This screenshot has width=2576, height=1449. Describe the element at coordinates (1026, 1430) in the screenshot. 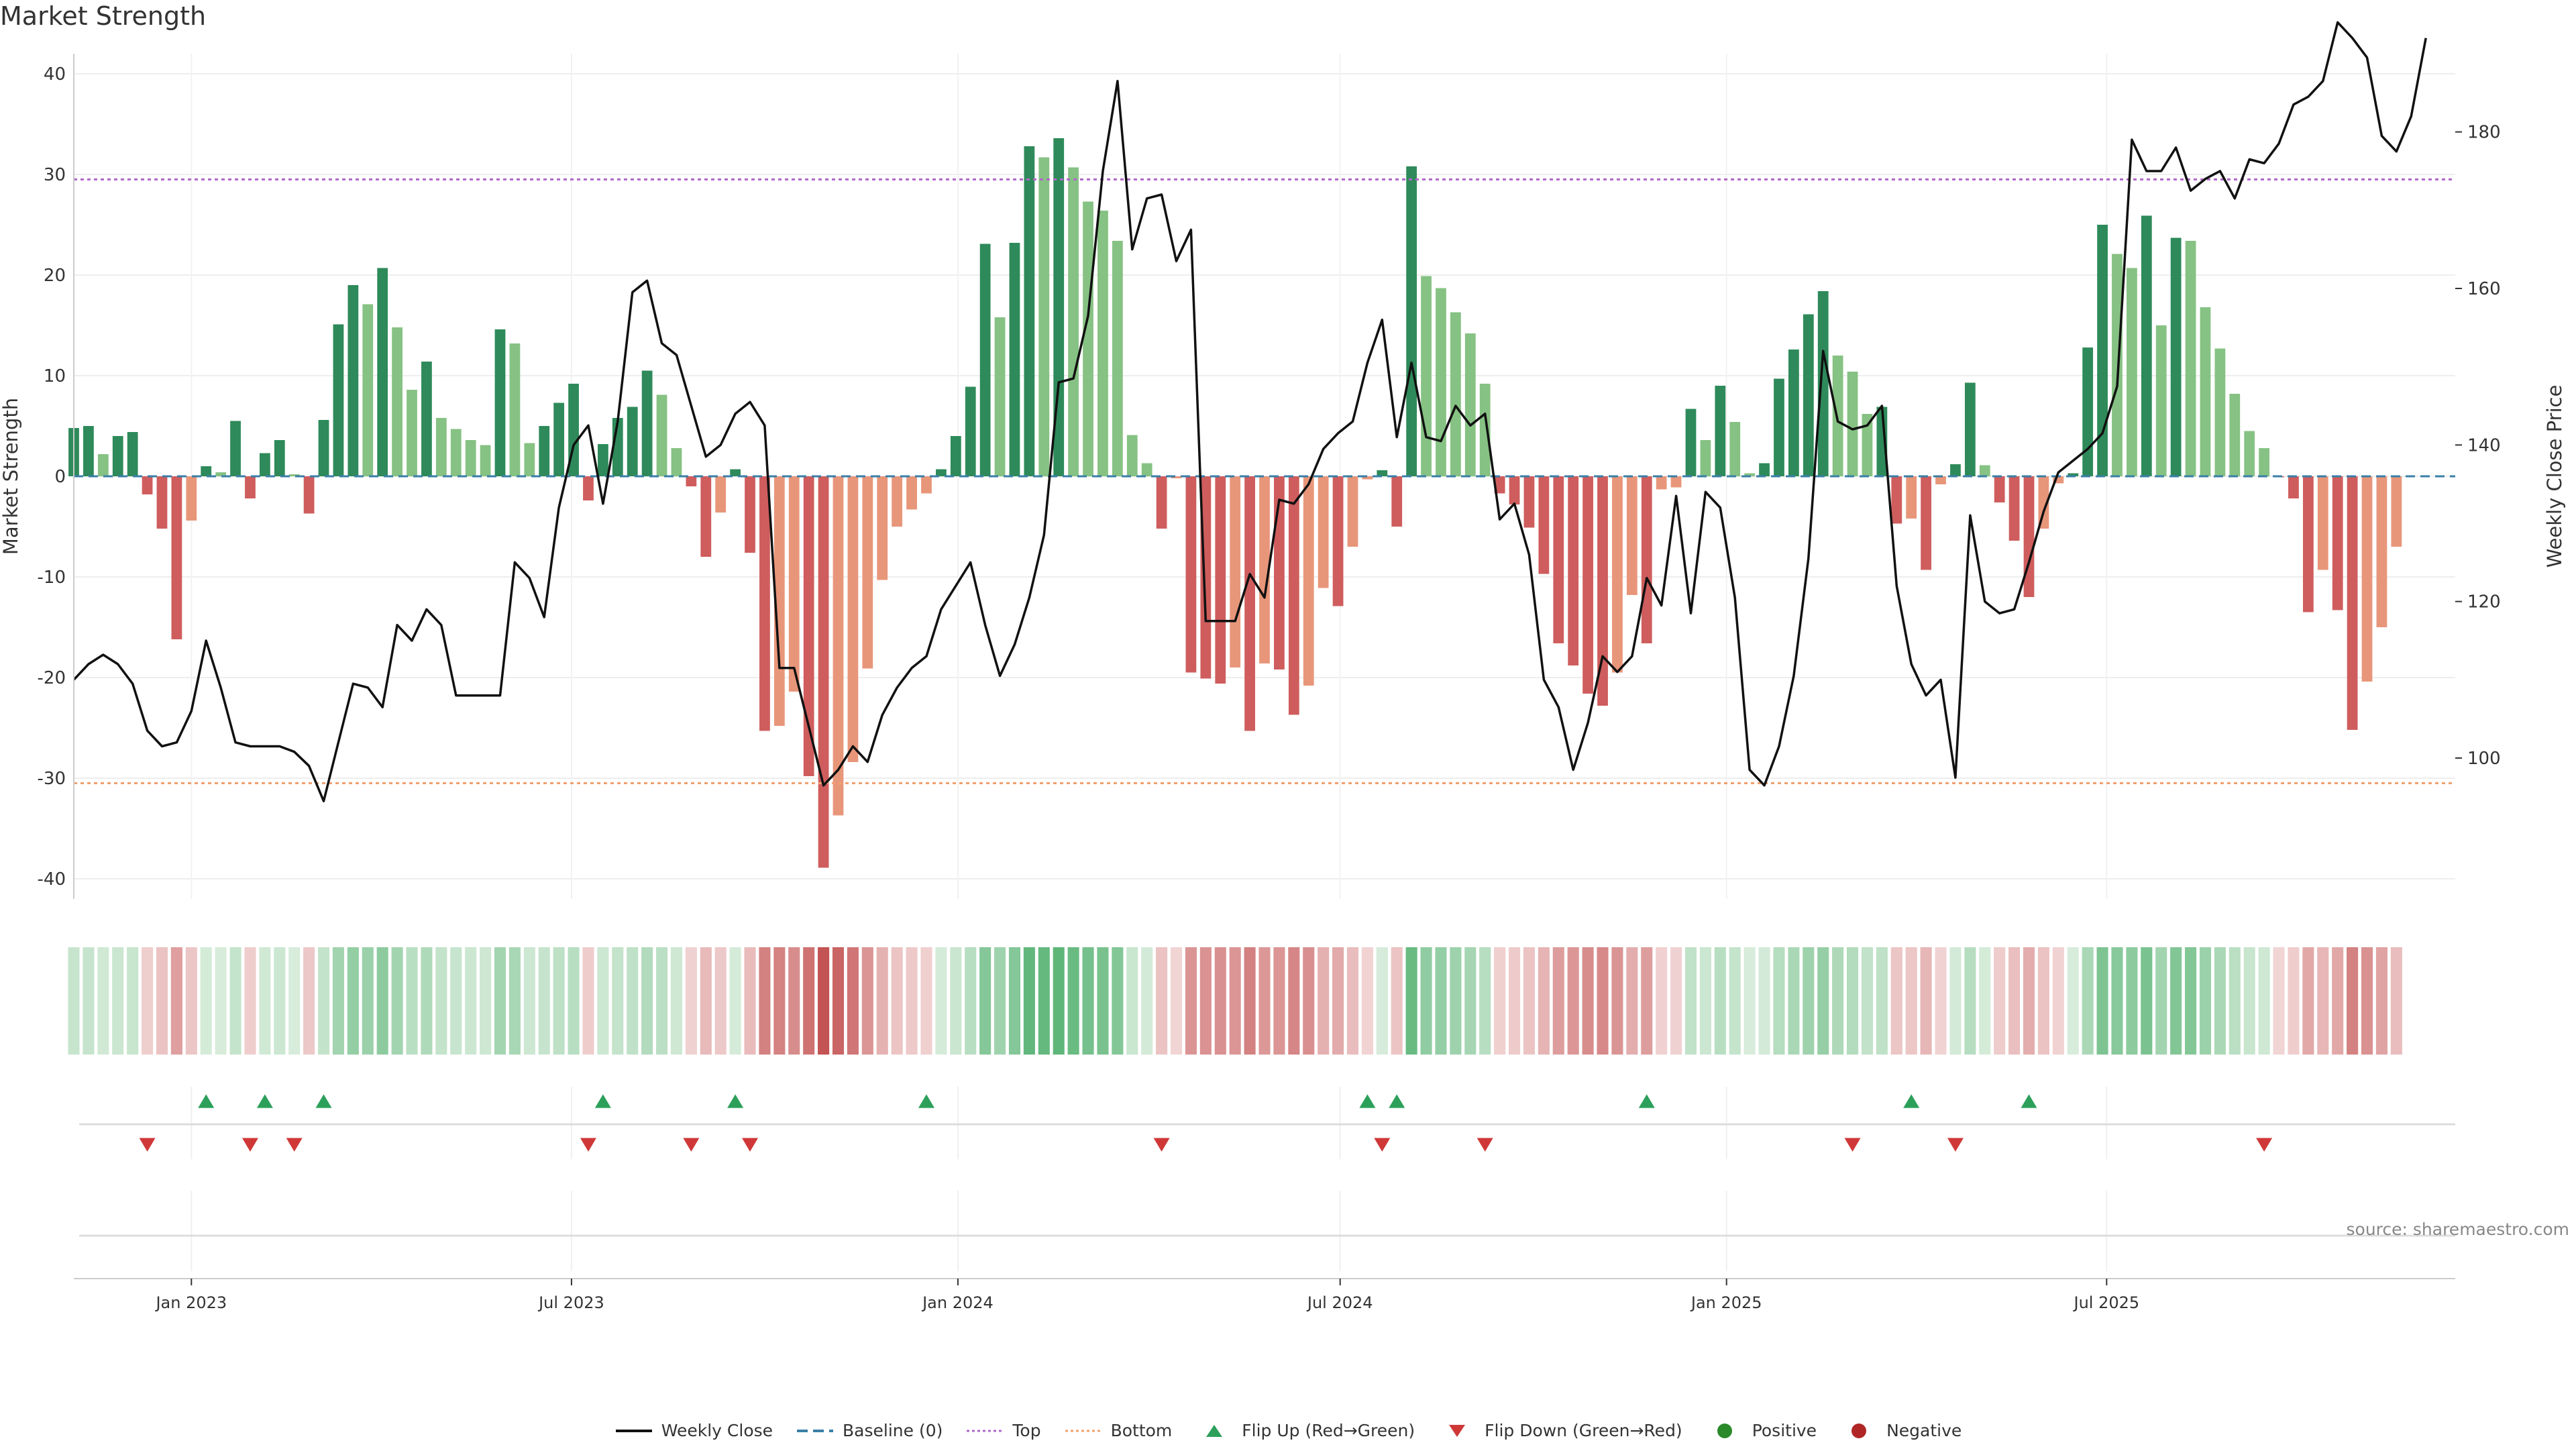

I see `legend-label: Top` at that location.